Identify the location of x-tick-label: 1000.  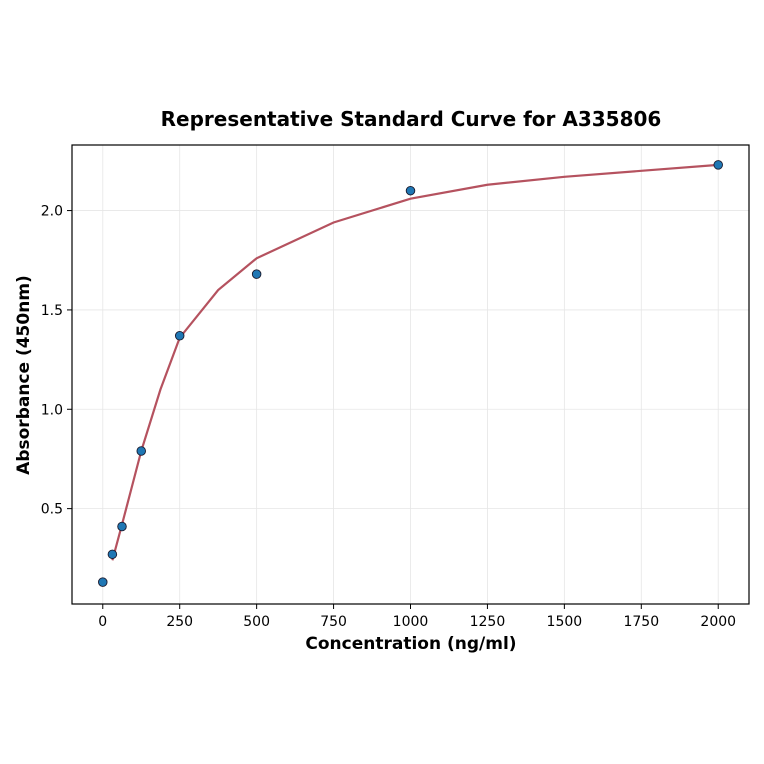
(411, 622).